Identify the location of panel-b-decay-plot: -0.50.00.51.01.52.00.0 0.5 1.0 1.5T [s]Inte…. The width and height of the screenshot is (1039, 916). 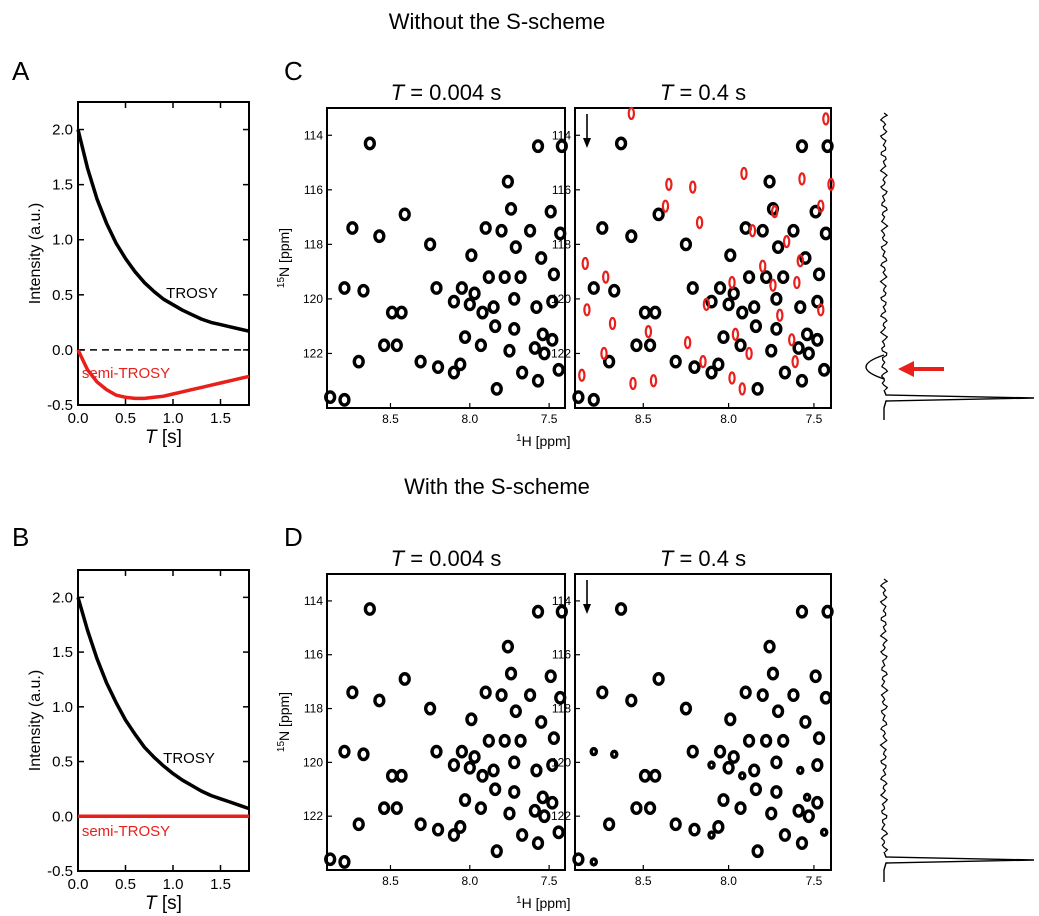
(138, 741).